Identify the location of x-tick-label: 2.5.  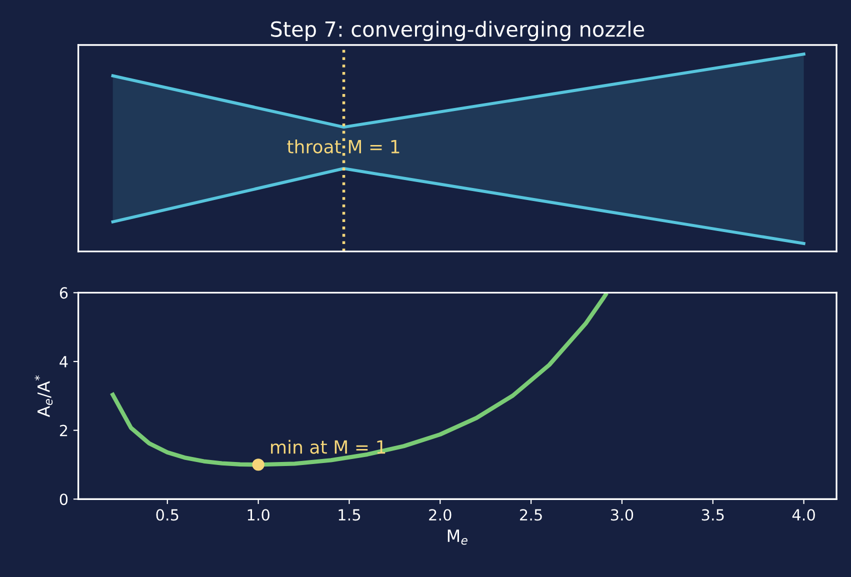
(531, 515).